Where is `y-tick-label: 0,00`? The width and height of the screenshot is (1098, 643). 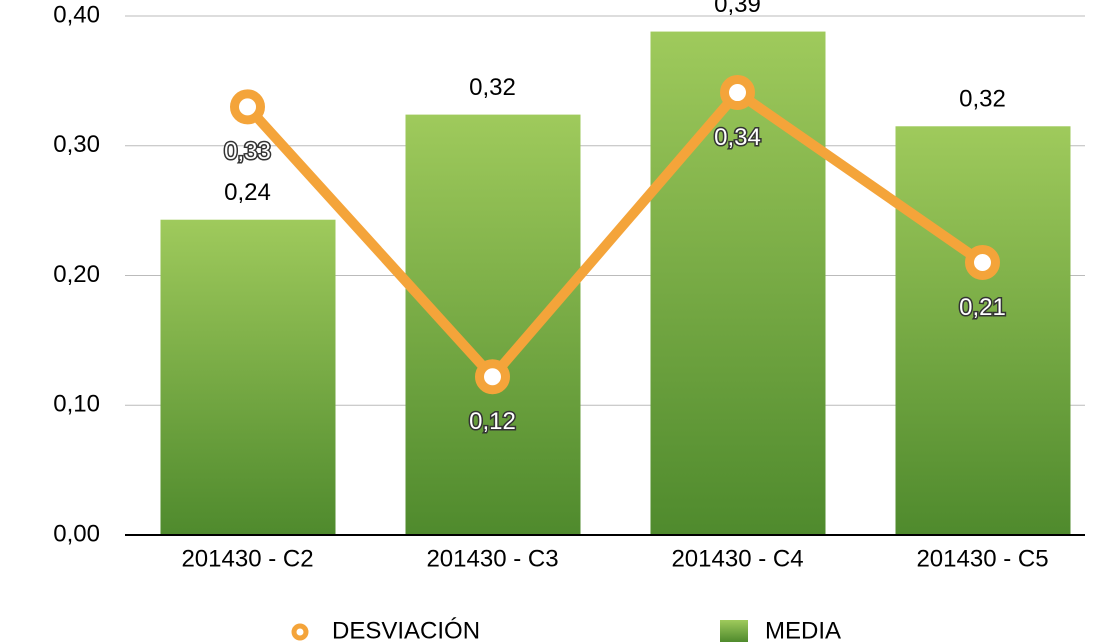 y-tick-label: 0,00 is located at coordinates (76, 533).